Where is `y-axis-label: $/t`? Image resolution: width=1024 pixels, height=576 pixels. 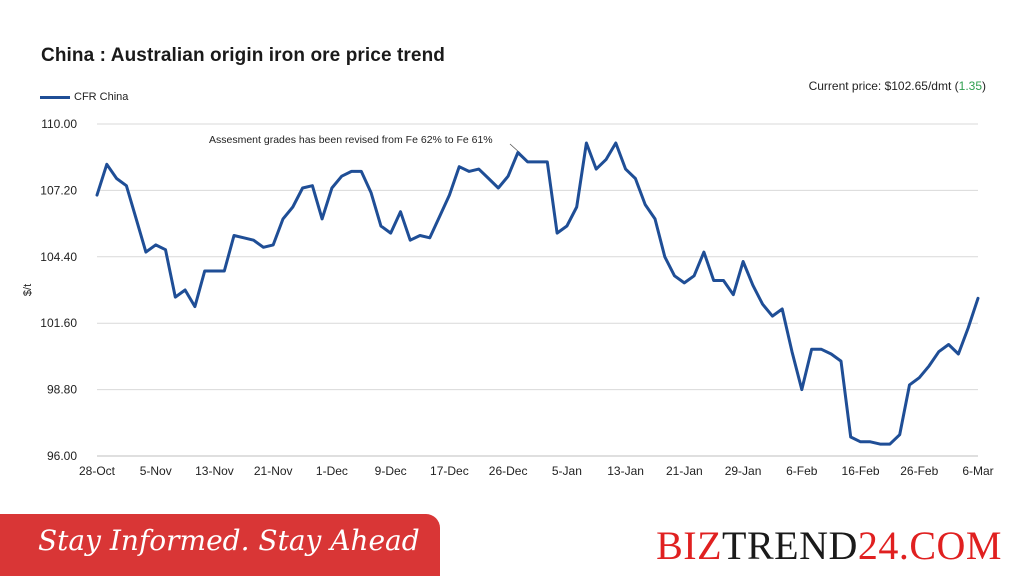 y-axis-label: $/t is located at coordinates (28, 290).